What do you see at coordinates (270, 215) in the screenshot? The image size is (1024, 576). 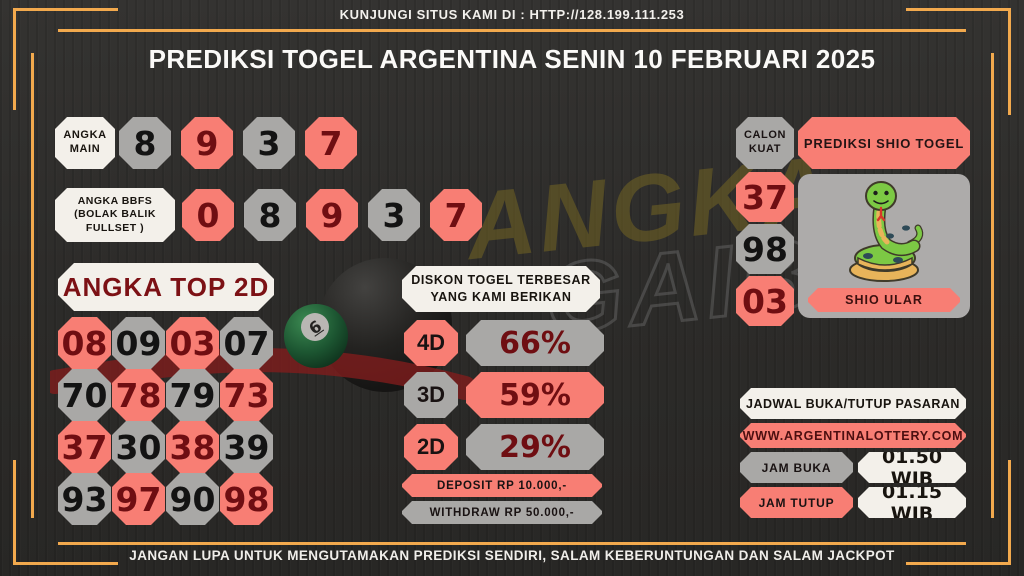 I see `angka-bbfs-digit: 8` at bounding box center [270, 215].